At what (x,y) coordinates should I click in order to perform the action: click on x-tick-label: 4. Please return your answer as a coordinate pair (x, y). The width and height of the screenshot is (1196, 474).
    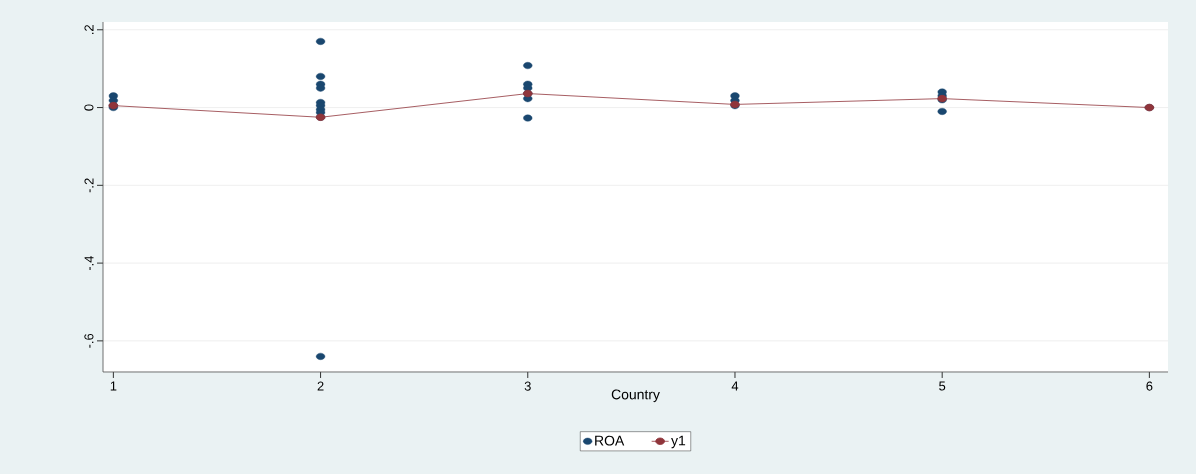
    Looking at the image, I should click on (735, 386).